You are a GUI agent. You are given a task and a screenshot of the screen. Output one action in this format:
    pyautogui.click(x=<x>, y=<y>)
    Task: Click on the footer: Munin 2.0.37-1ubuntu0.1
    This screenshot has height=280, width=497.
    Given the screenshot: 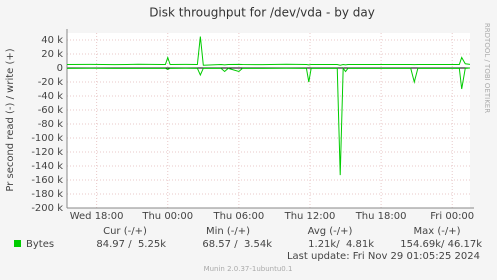 What is the action you would take?
    pyautogui.click(x=248, y=269)
    